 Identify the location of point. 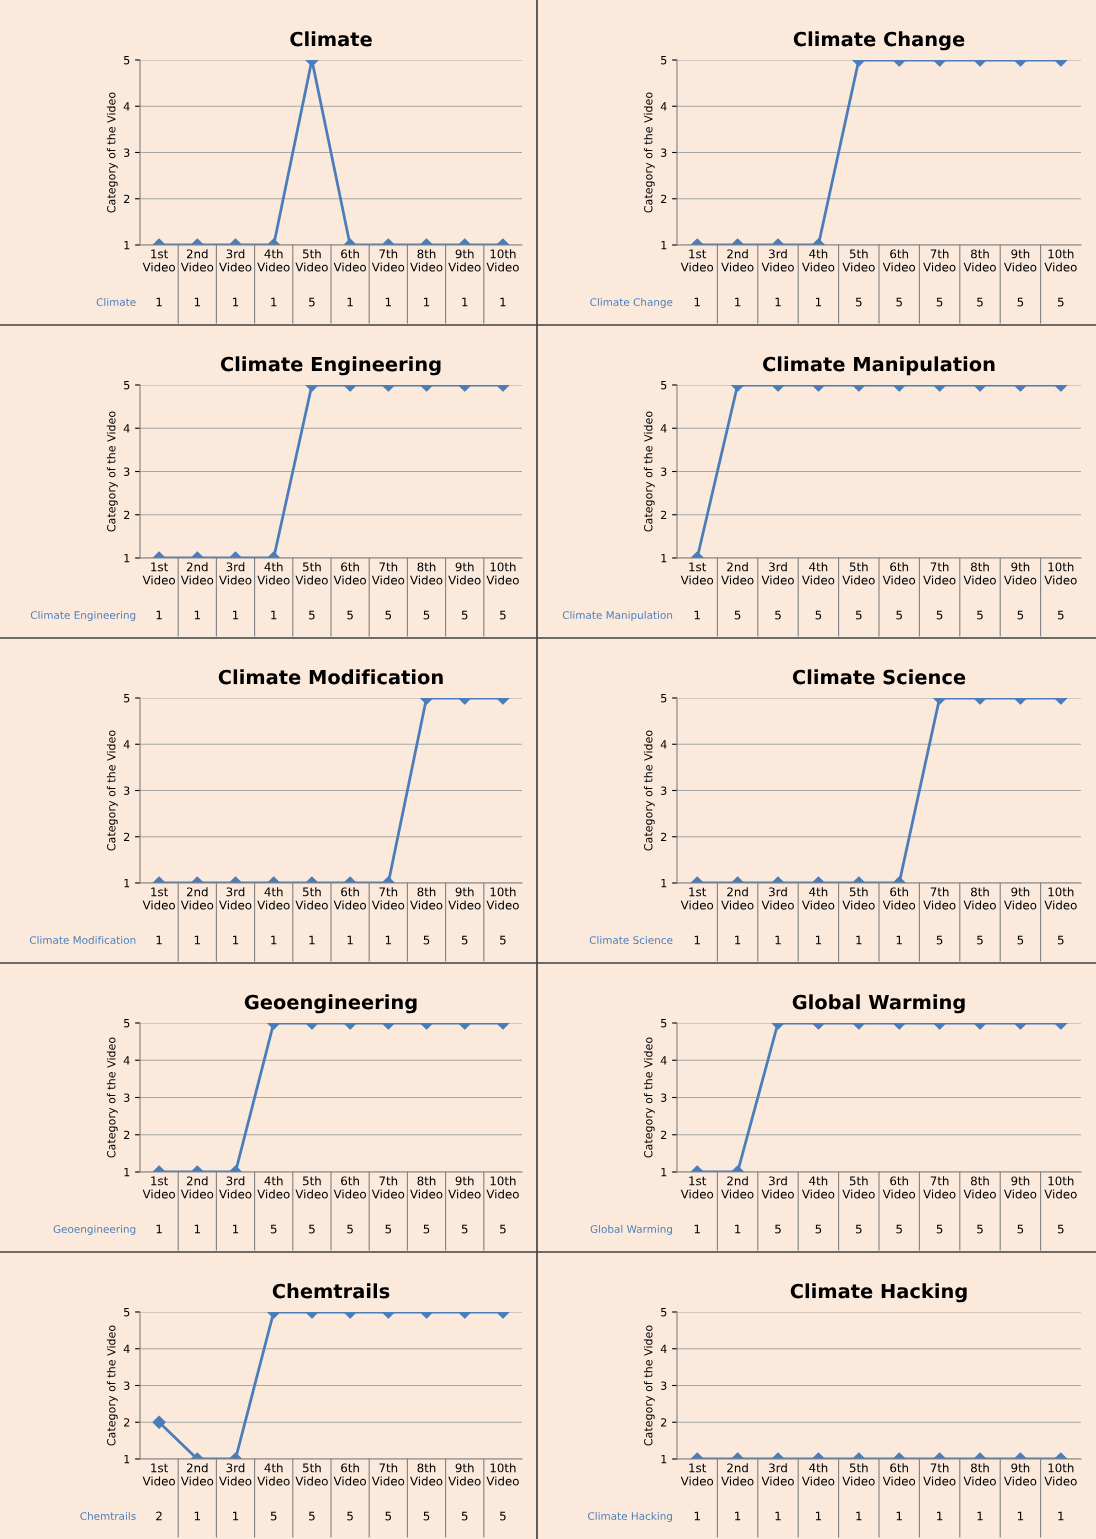
(159, 1422).